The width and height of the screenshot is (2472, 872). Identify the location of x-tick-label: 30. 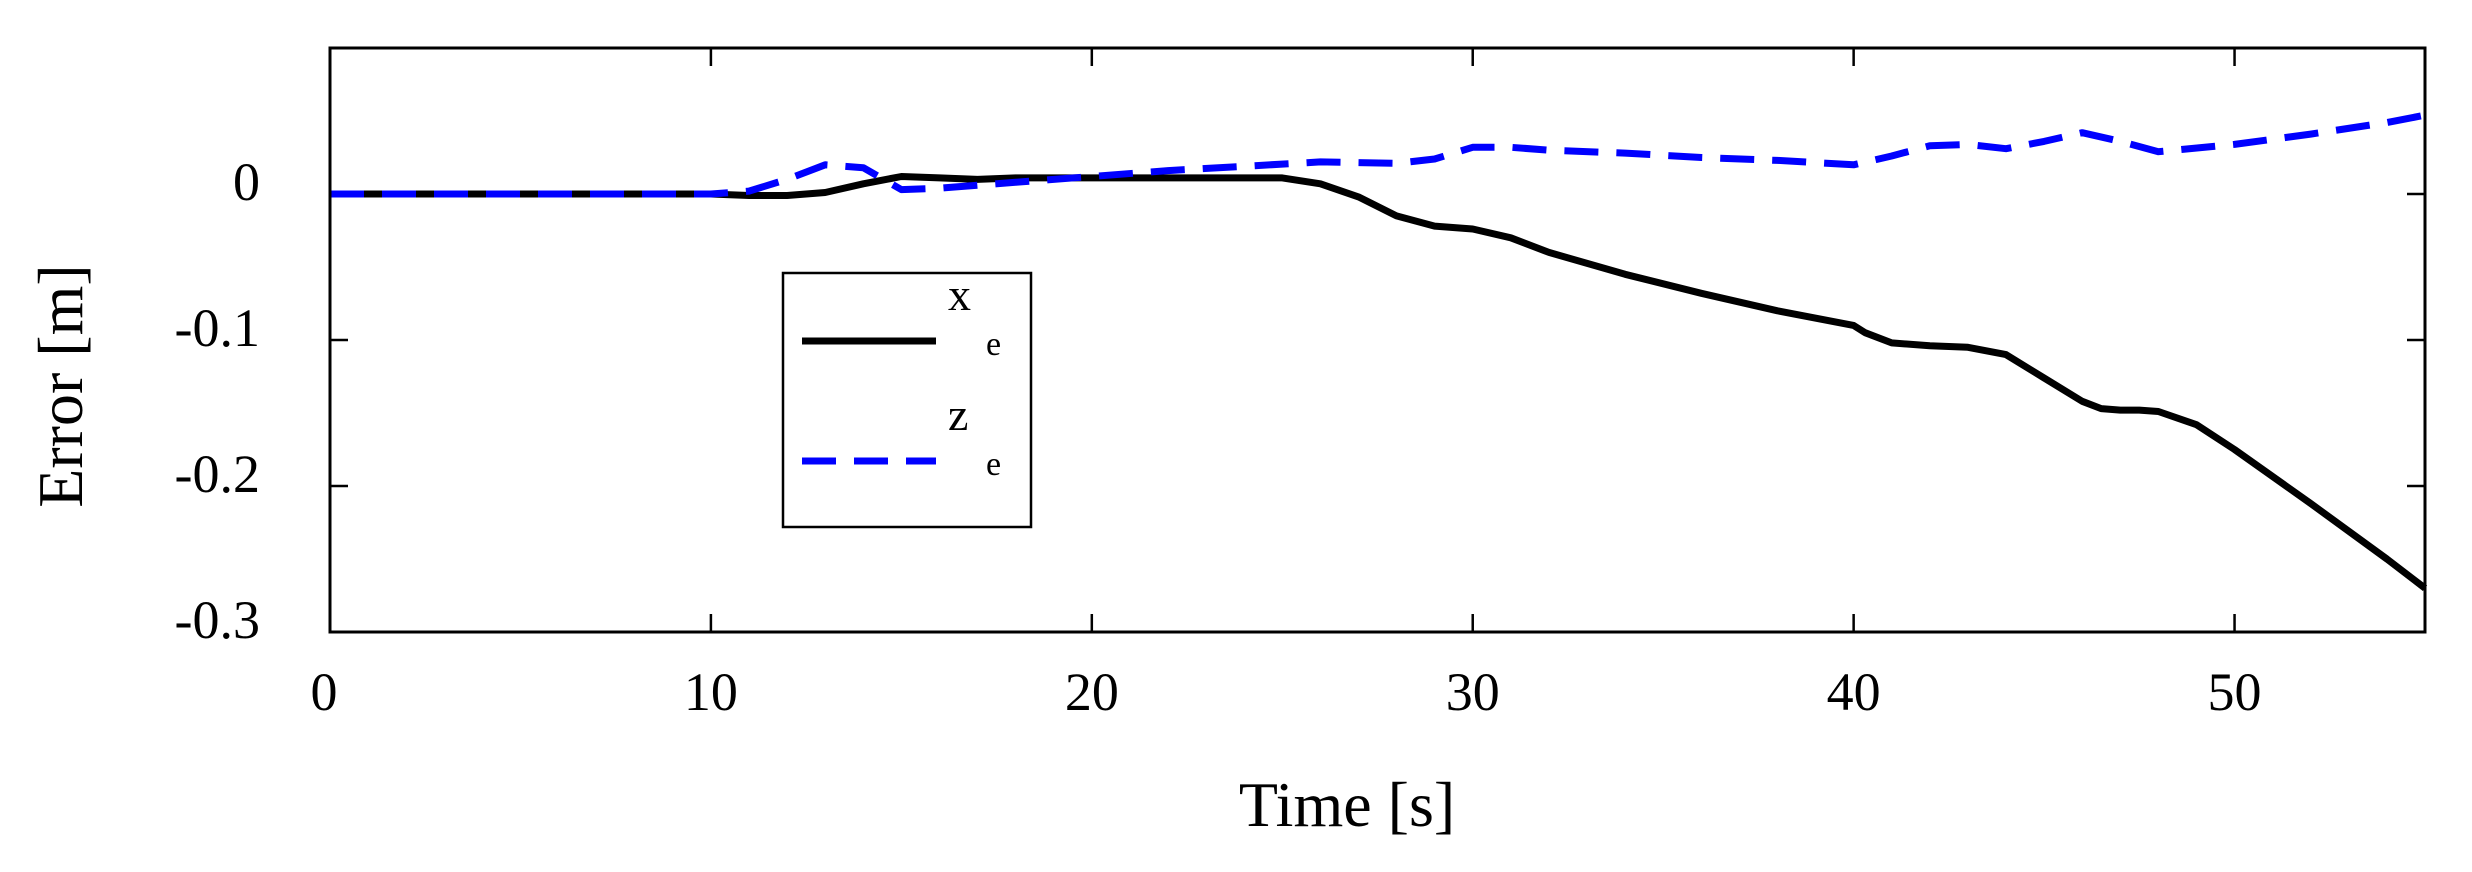
(1473, 692).